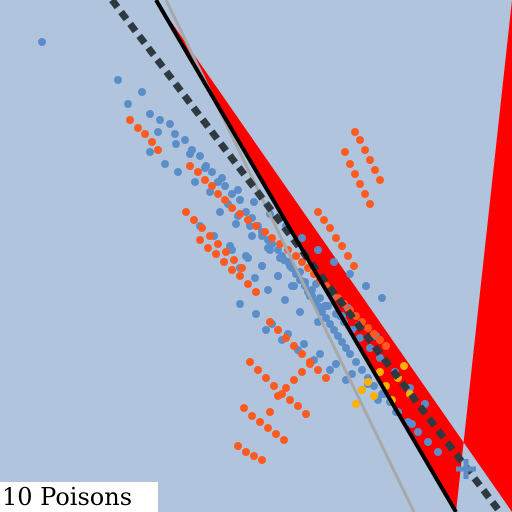  What do you see at coordinates (79, 497) in the screenshot?
I see `chart-caption: 10 Poisons` at bounding box center [79, 497].